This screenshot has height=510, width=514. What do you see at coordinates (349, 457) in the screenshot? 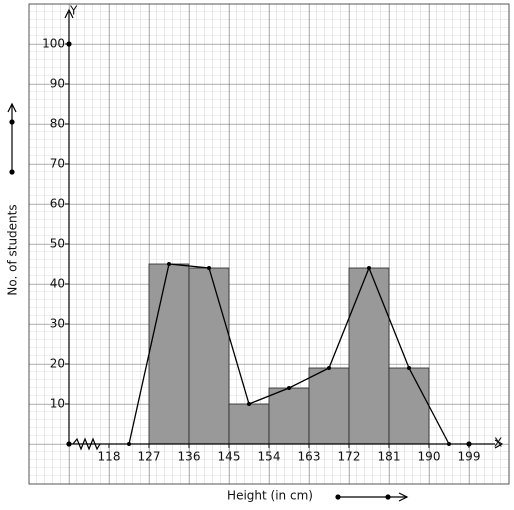
I see `x-tick-label: 172` at bounding box center [349, 457].